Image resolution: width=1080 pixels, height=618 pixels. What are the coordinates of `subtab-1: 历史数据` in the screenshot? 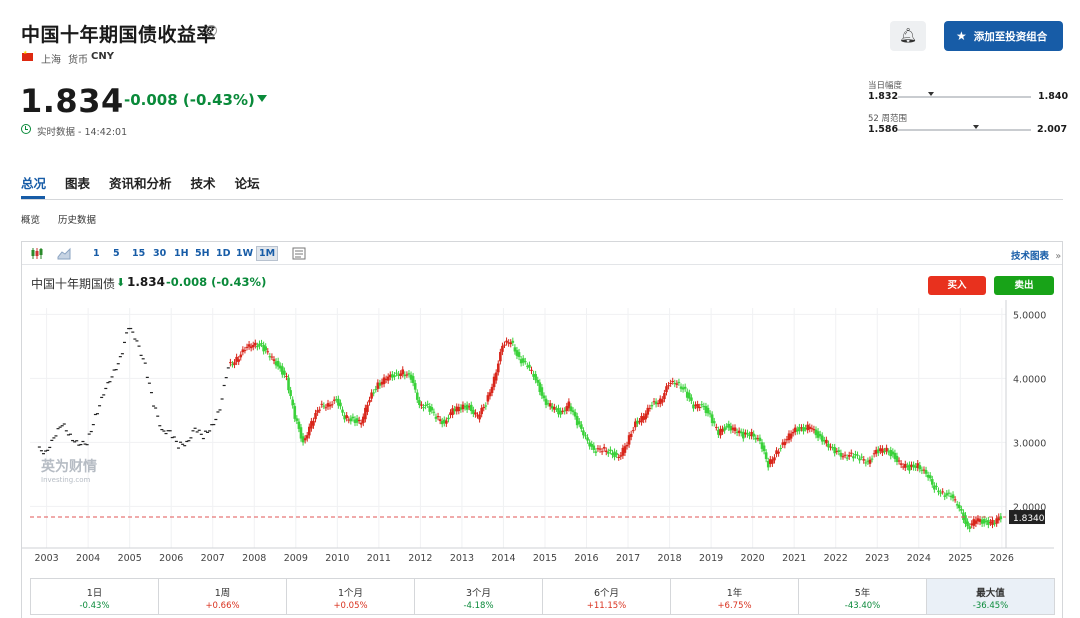 It's located at (77, 220).